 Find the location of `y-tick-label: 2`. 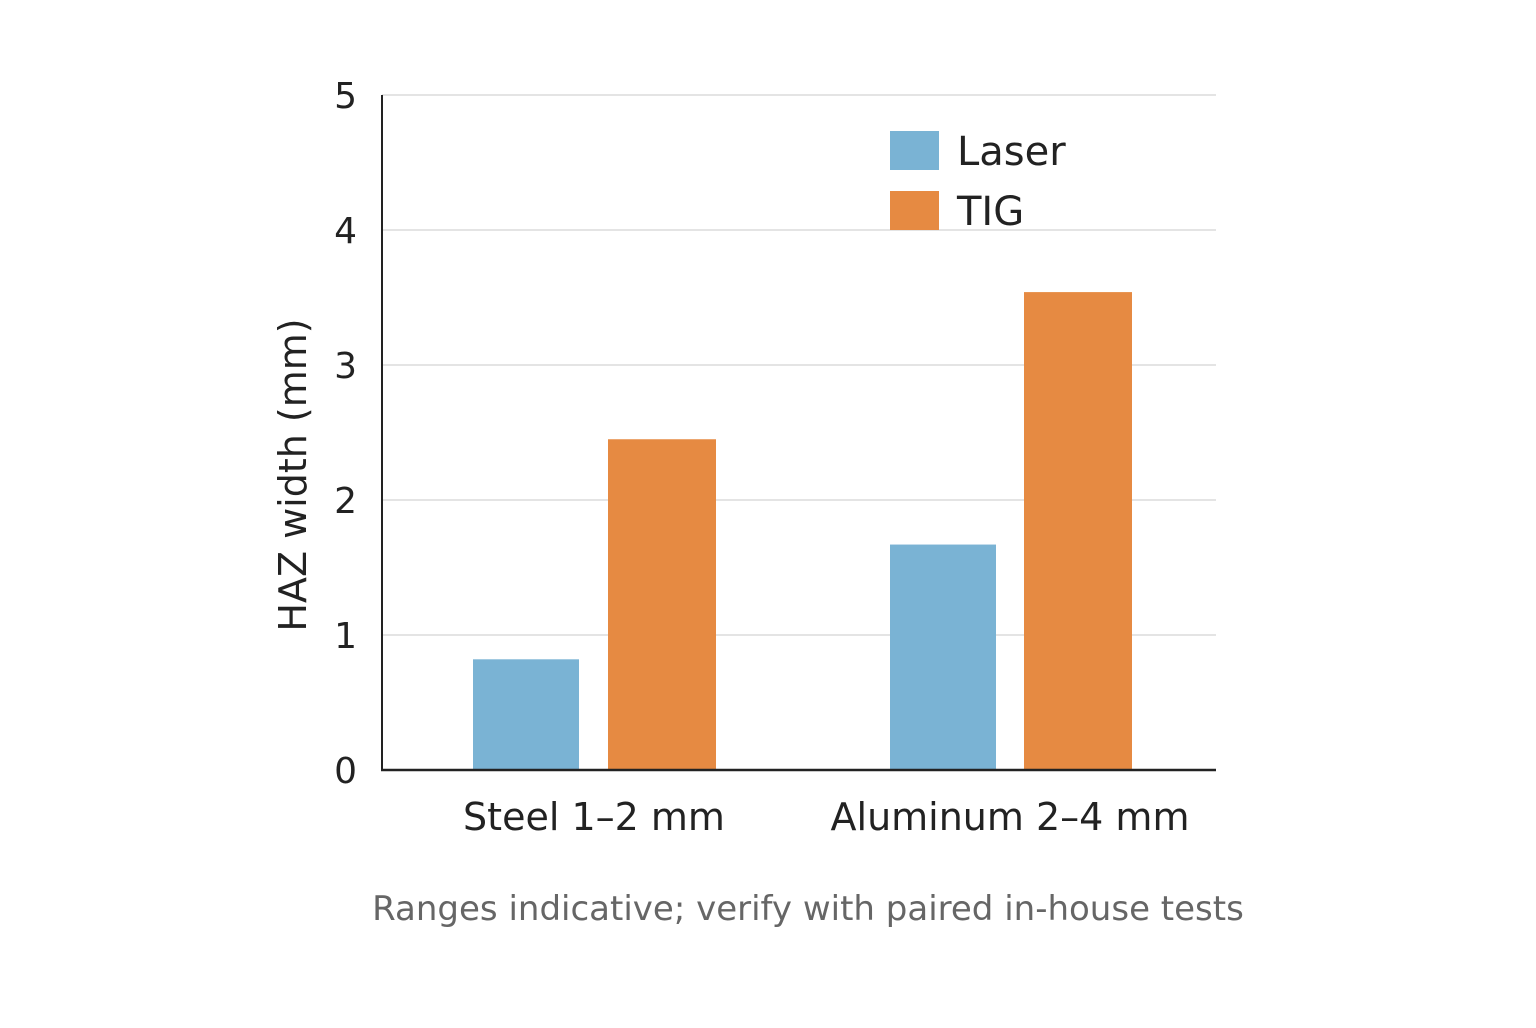

y-tick-label: 2 is located at coordinates (345, 501).